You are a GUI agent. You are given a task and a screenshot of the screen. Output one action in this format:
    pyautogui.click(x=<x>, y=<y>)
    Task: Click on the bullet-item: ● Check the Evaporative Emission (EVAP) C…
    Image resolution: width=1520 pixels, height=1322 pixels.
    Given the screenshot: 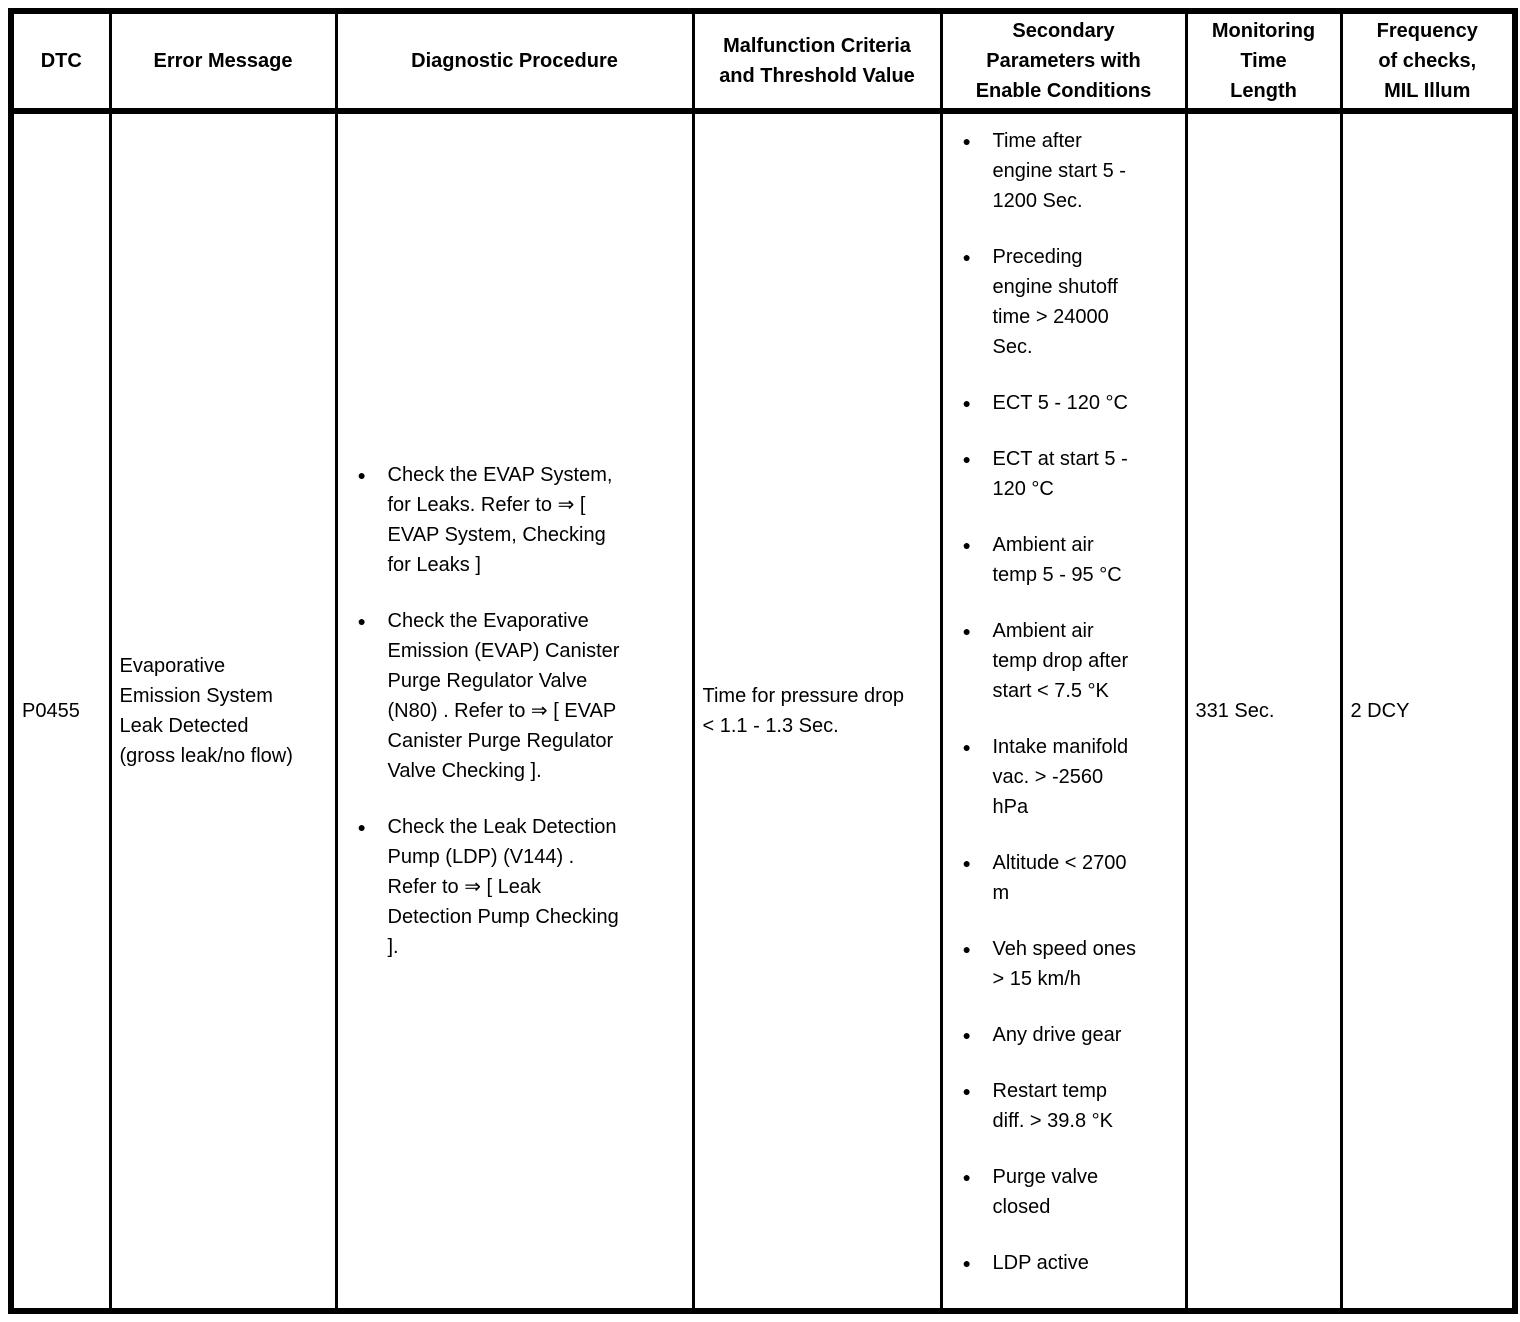 What is the action you would take?
    pyautogui.click(x=522, y=696)
    